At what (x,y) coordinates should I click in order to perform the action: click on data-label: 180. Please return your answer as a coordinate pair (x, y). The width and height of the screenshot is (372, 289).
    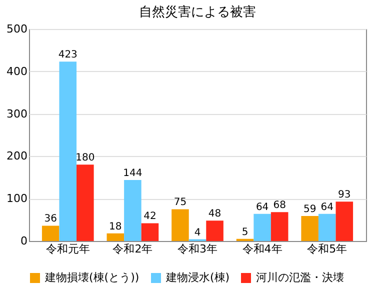
    Looking at the image, I should click on (85, 158).